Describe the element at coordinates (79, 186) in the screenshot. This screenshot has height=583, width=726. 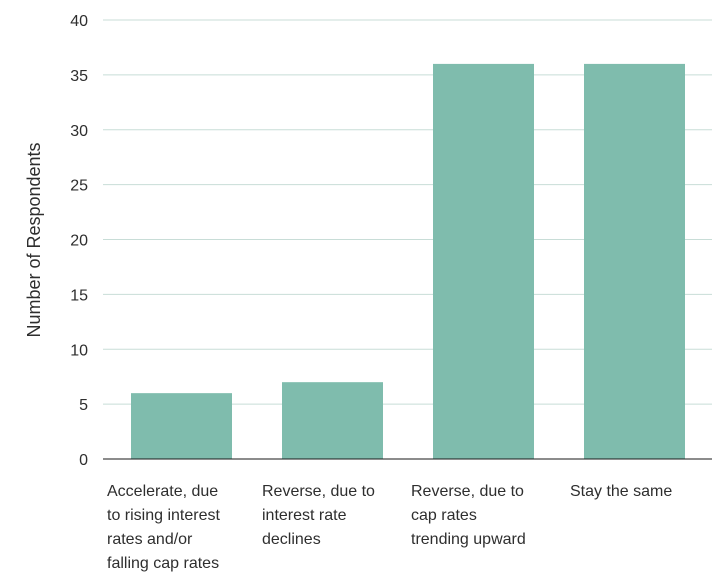
I see `y-tick-label: 25` at that location.